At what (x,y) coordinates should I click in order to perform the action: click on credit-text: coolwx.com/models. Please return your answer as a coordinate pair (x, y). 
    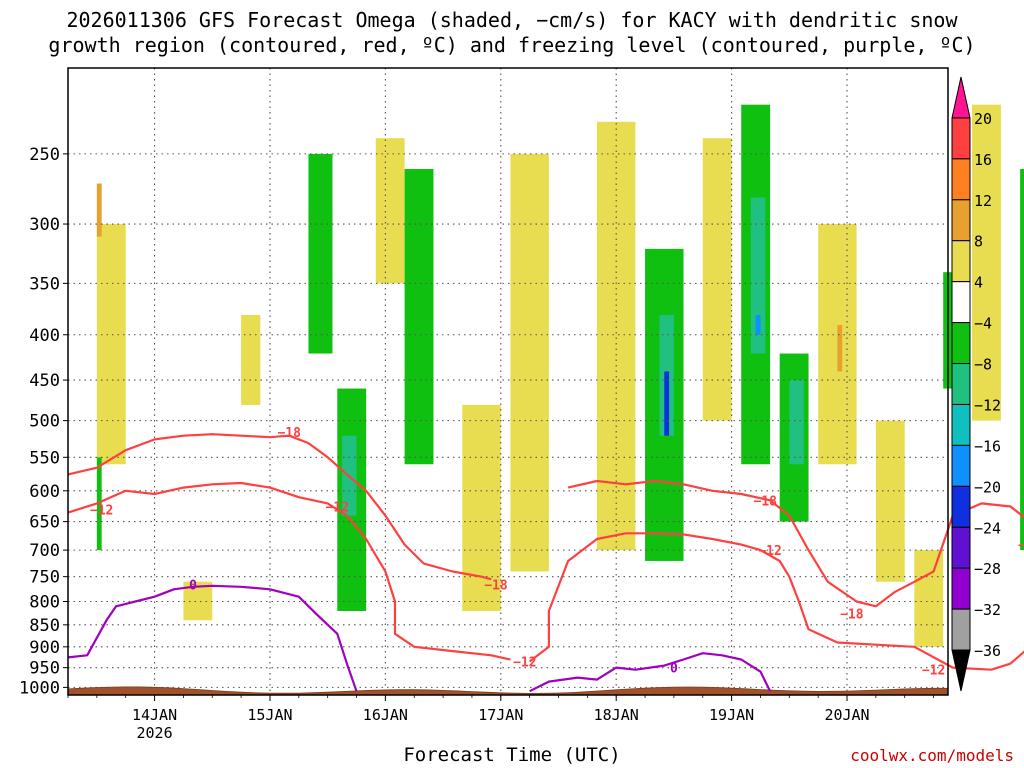
    Looking at the image, I should click on (932, 755).